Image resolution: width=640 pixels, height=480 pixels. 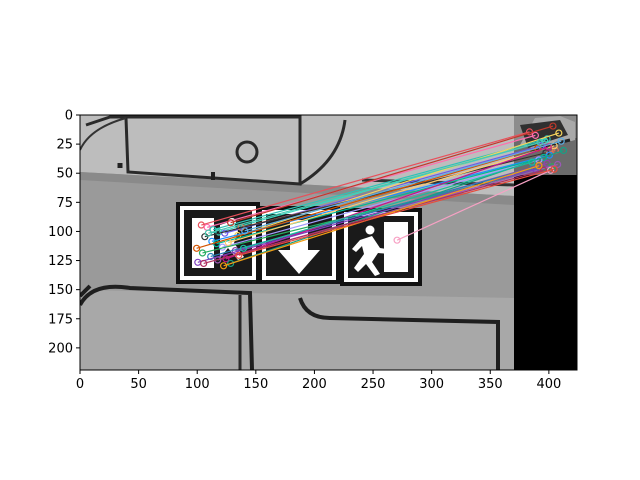 What do you see at coordinates (373, 384) in the screenshot?
I see `x-tick-label: 250` at bounding box center [373, 384].